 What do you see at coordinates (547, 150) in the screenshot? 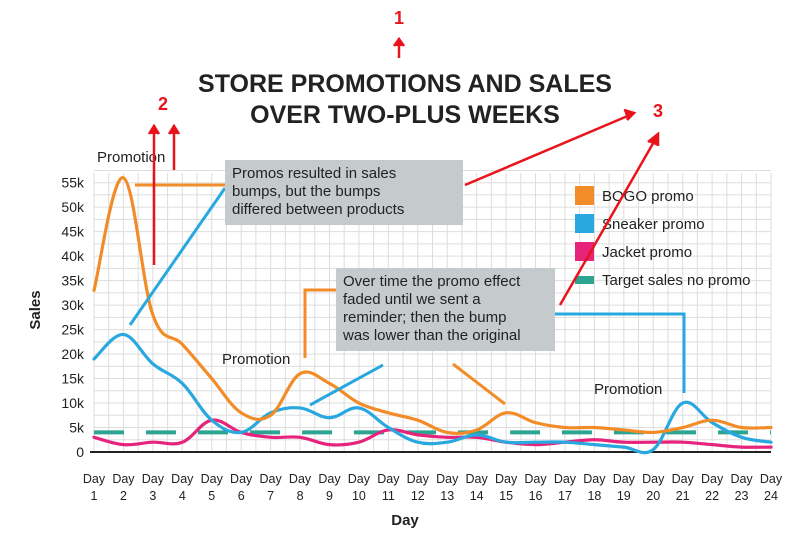
I see `marker-3-arrow-a` at bounding box center [547, 150].